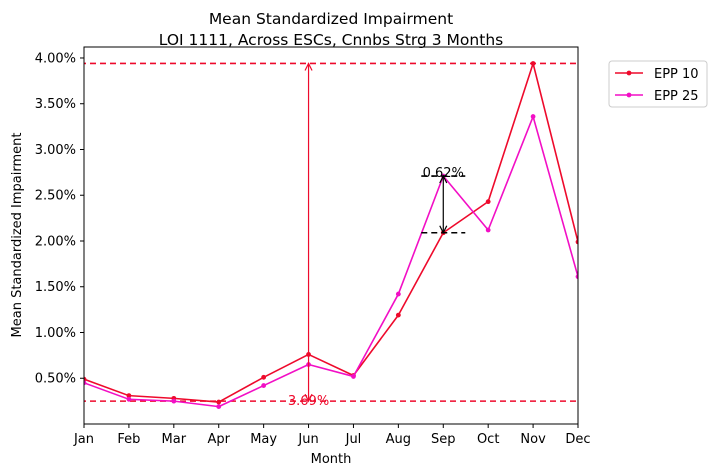 The height and width of the screenshot is (476, 718). Describe the element at coordinates (676, 96) in the screenshot. I see `legend-label-2: EPP 25` at that location.